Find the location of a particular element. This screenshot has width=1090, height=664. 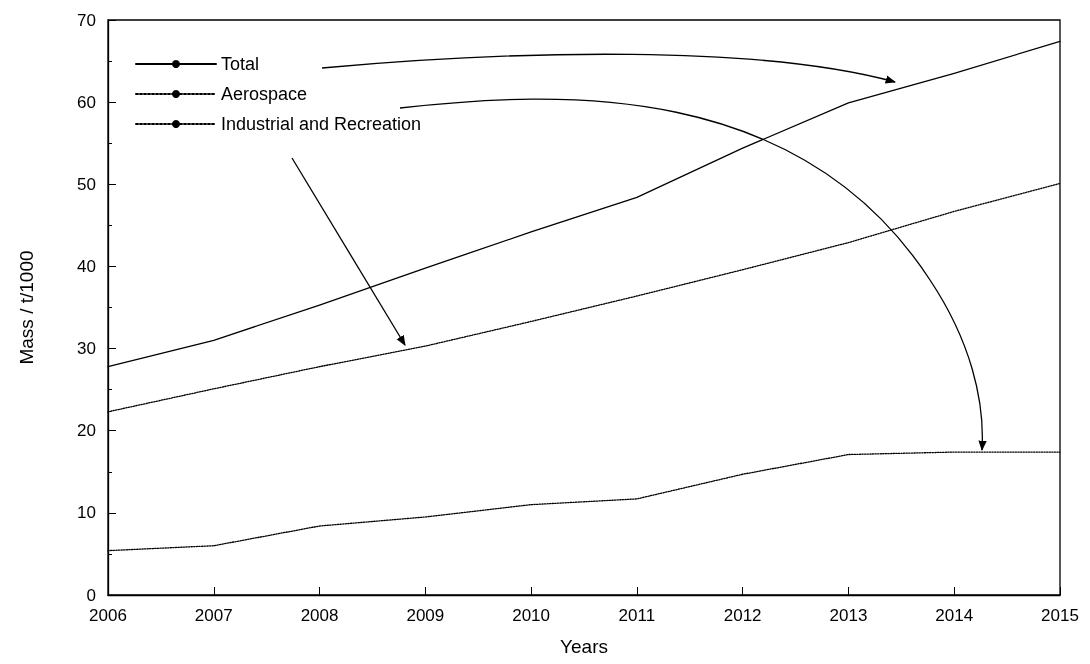

legend-label: Total is located at coordinates (240, 64).